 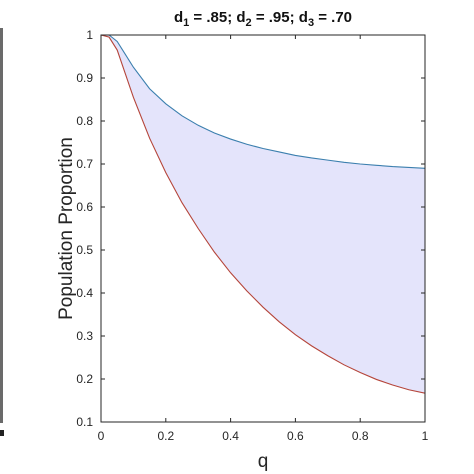 I want to click on x-tick-label: 0.8, so click(x=360, y=436).